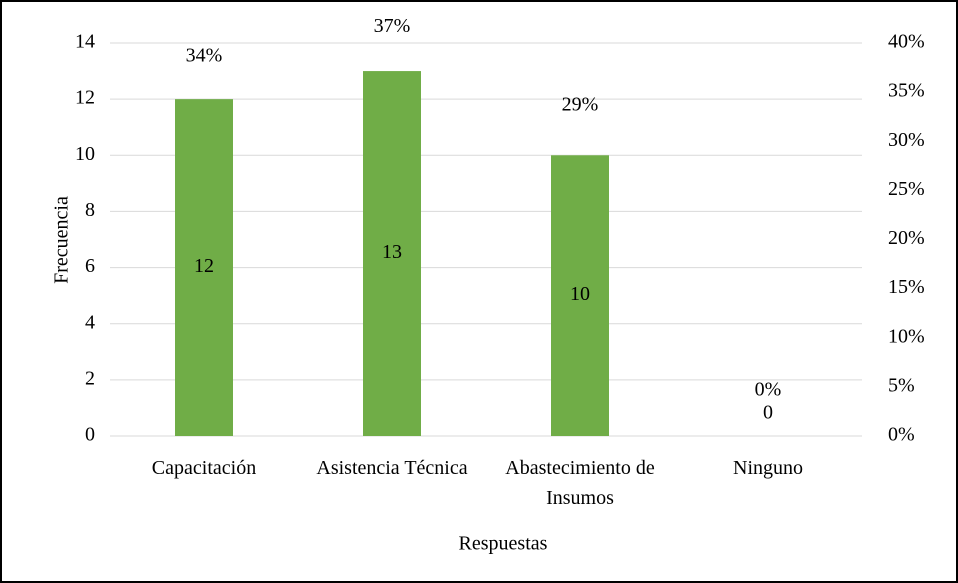 This screenshot has height=583, width=958. I want to click on value-label: 13, so click(392, 252).